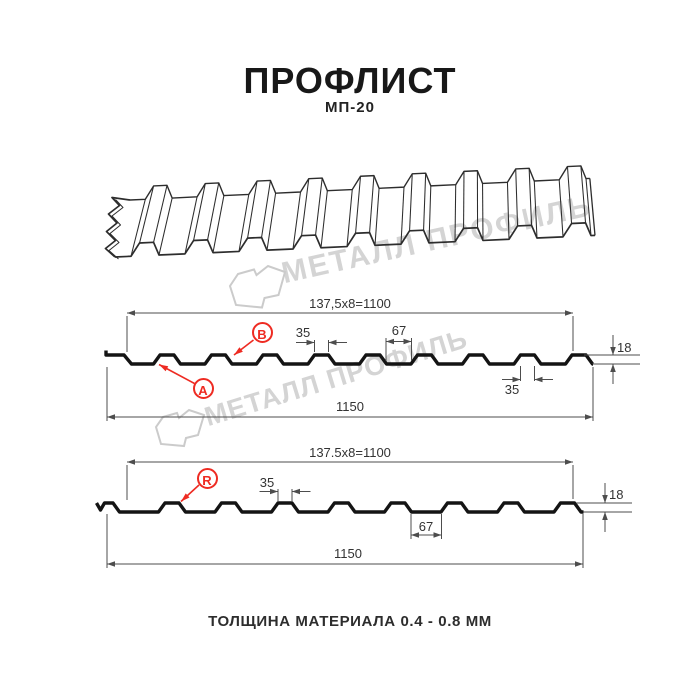  What do you see at coordinates (257, 286) in the screenshot?
I see `brand-logo-upper` at bounding box center [257, 286].